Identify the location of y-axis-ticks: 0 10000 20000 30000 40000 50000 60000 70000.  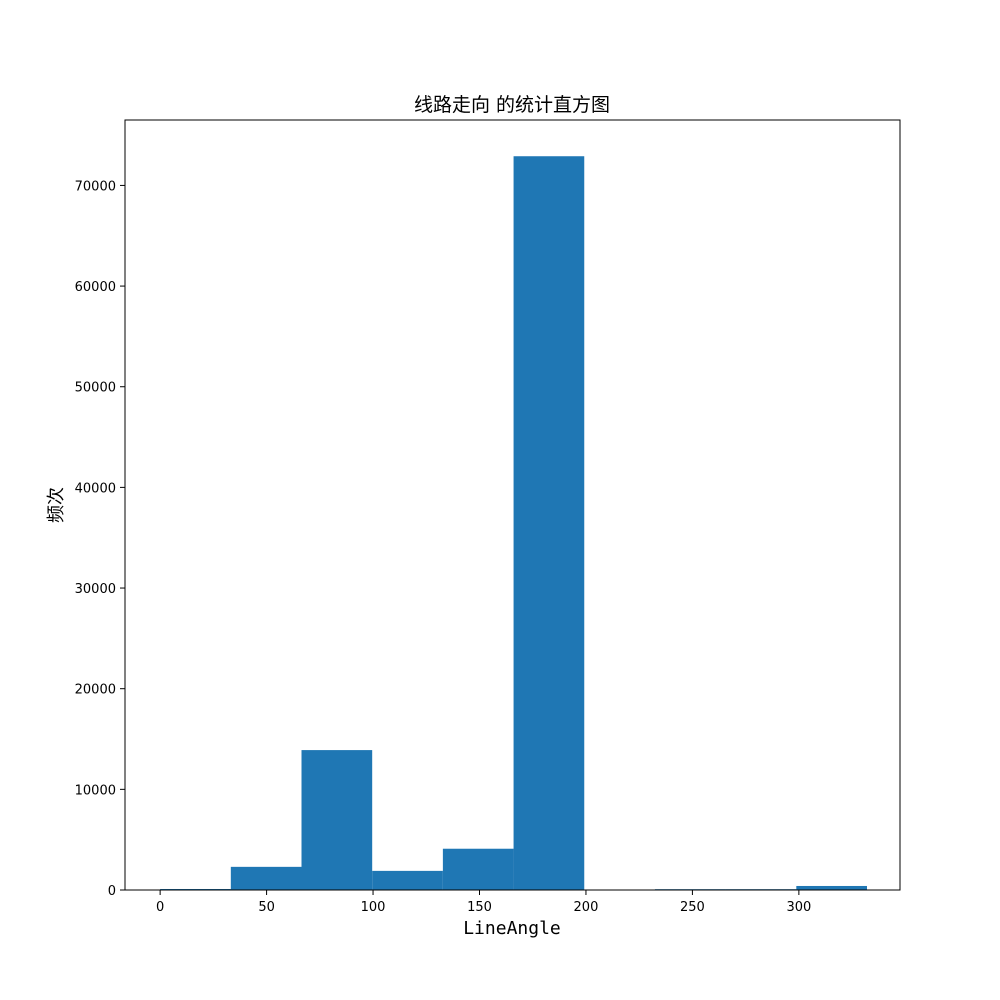
(100, 539).